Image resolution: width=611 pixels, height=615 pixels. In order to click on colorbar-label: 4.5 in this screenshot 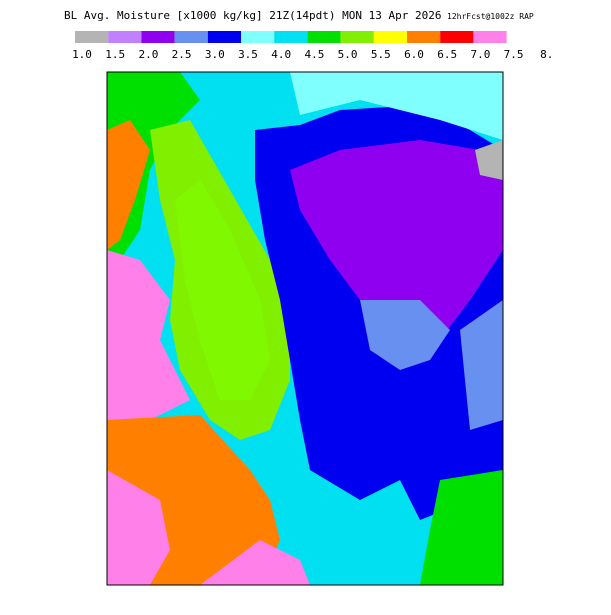, I will do `click(314, 54)`.